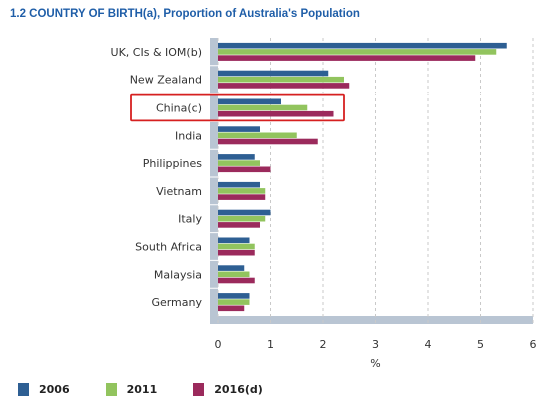 Image resolution: width=553 pixels, height=414 pixels. I want to click on chart-legend: 2006 2011 2016(d), so click(158, 389).